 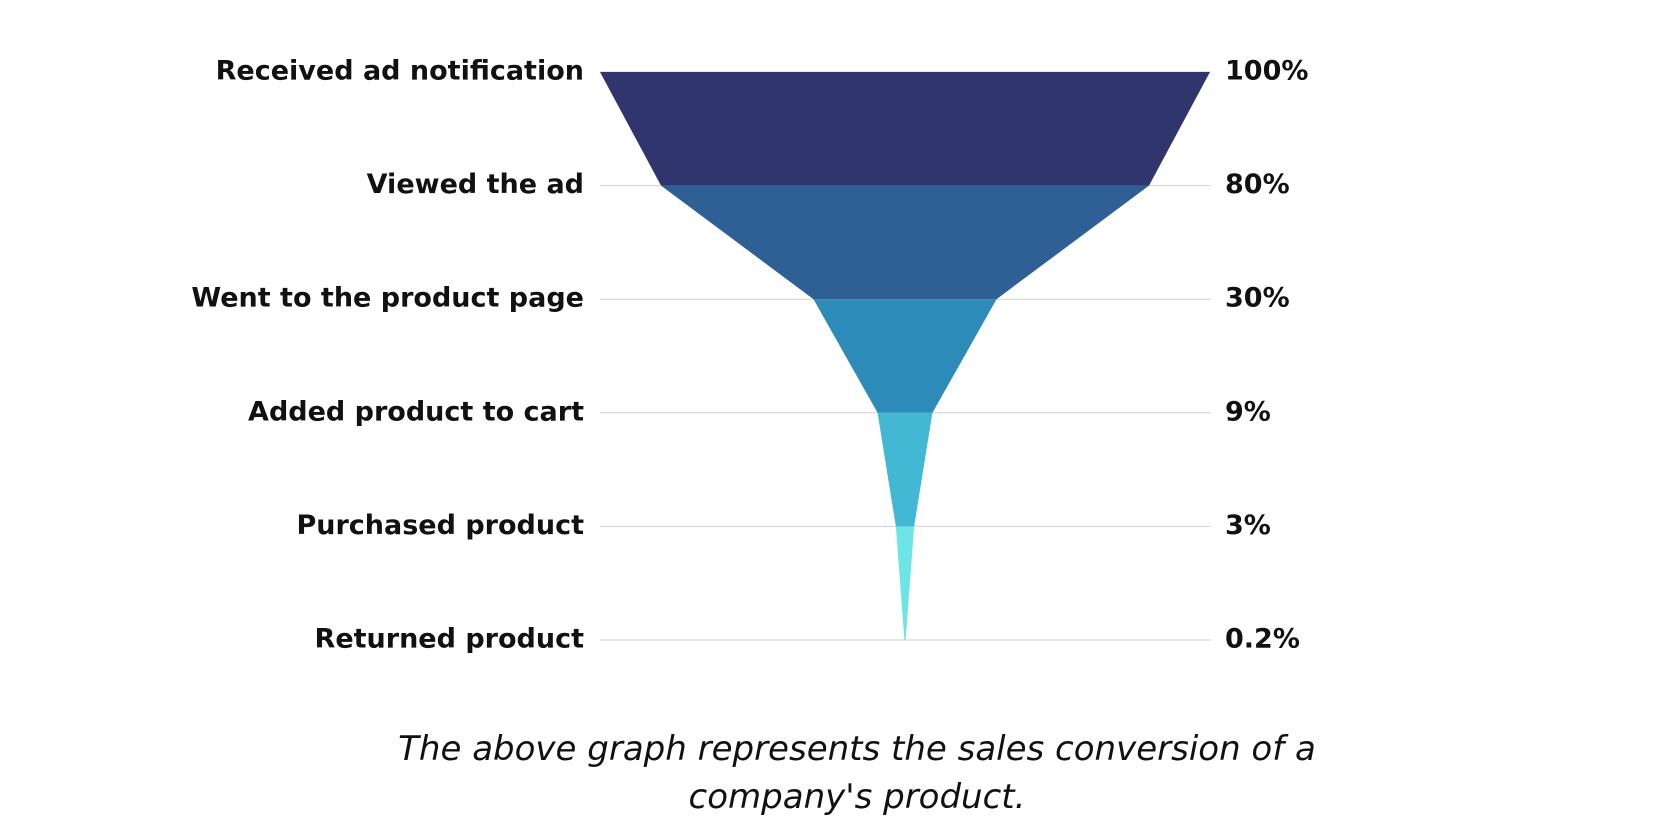 I want to click on stage-label: Returned product, so click(x=450, y=639).